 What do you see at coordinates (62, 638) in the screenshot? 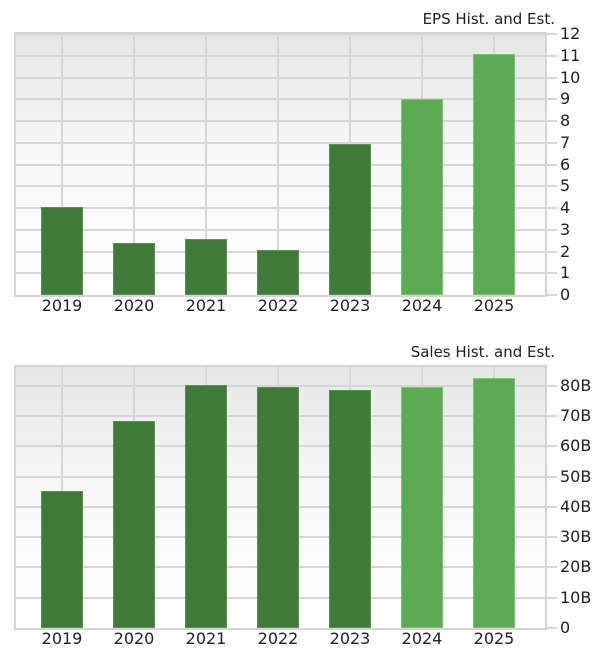
I see `sales-x-label: 2019` at bounding box center [62, 638].